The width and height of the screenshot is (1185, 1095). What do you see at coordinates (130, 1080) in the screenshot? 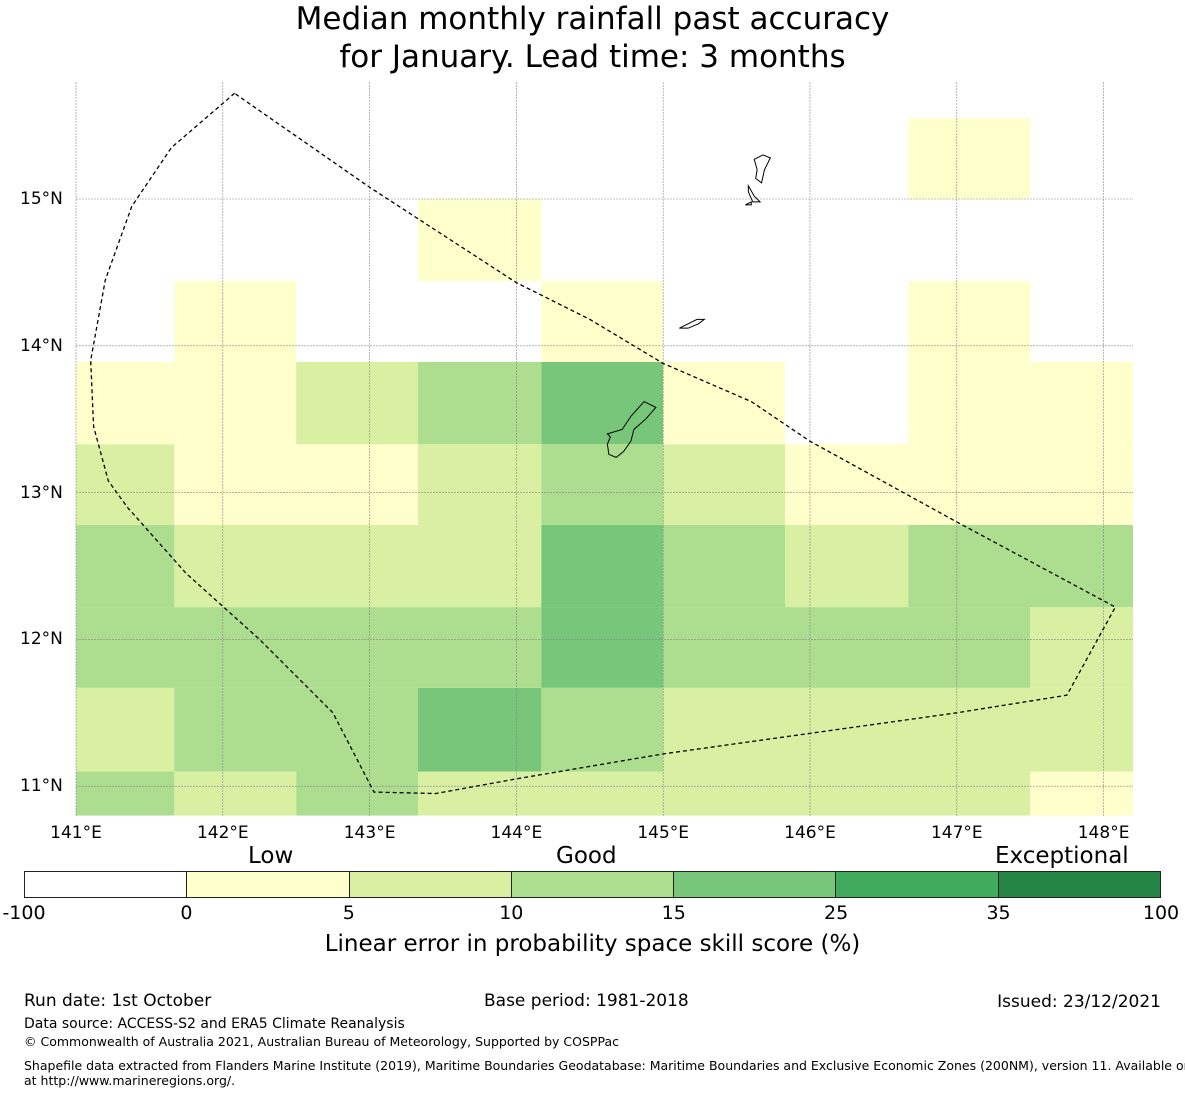
I see `shapefile-credit-2: at http://www.marineregions.org/.` at bounding box center [130, 1080].